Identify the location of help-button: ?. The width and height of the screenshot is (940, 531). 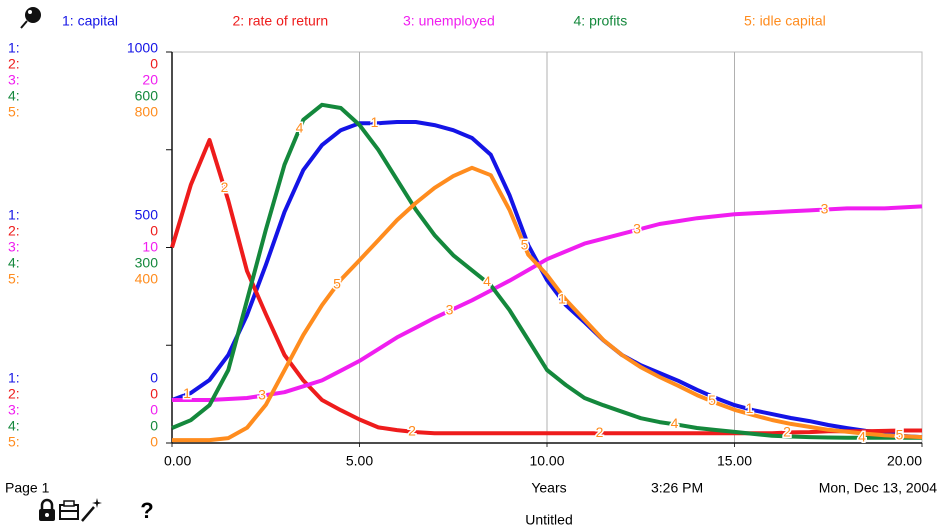
(146, 510).